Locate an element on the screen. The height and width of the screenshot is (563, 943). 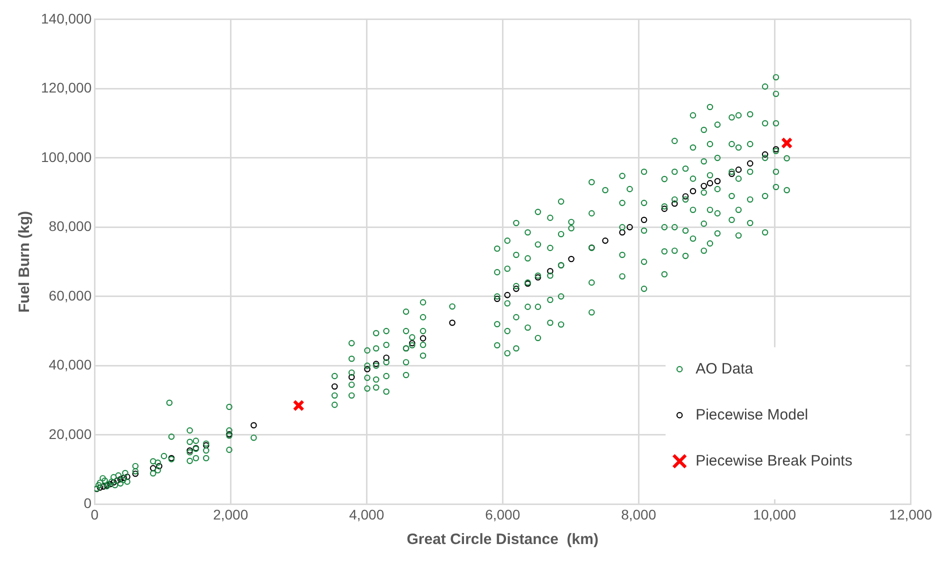
y-tick-label: 100,000 is located at coordinates (66, 156).